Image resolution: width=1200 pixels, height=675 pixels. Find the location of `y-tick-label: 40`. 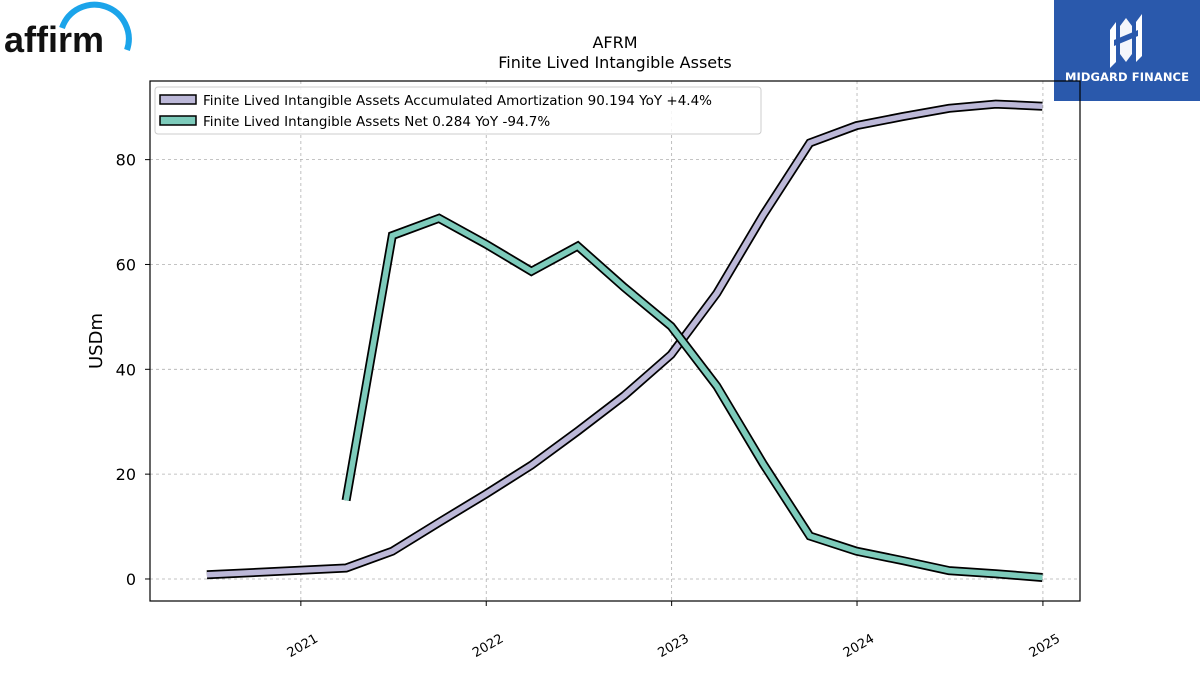

y-tick-label: 40 is located at coordinates (126, 369).